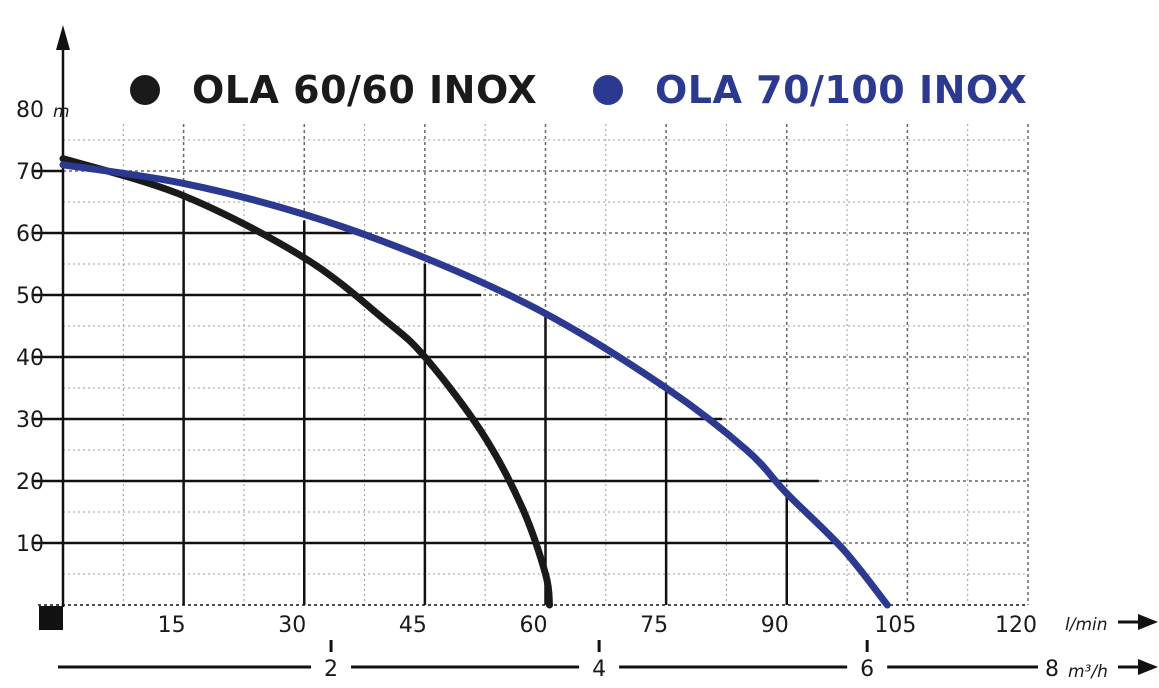  I want to click on x-tick-label: 90, so click(775, 625).